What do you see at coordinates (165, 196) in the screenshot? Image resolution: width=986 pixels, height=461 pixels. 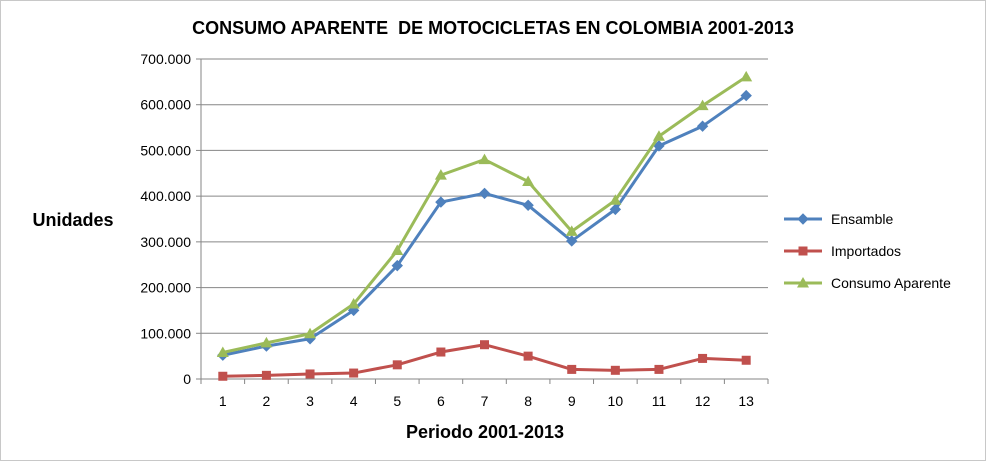 I see `y-tick-label: 400.000` at bounding box center [165, 196].